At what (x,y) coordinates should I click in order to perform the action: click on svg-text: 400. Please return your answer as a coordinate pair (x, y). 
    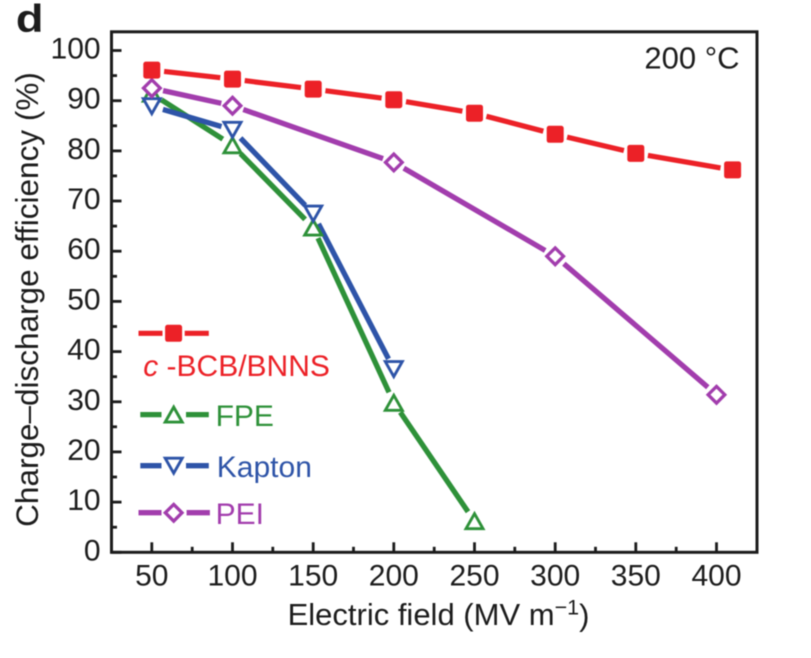
    Looking at the image, I should click on (716, 576).